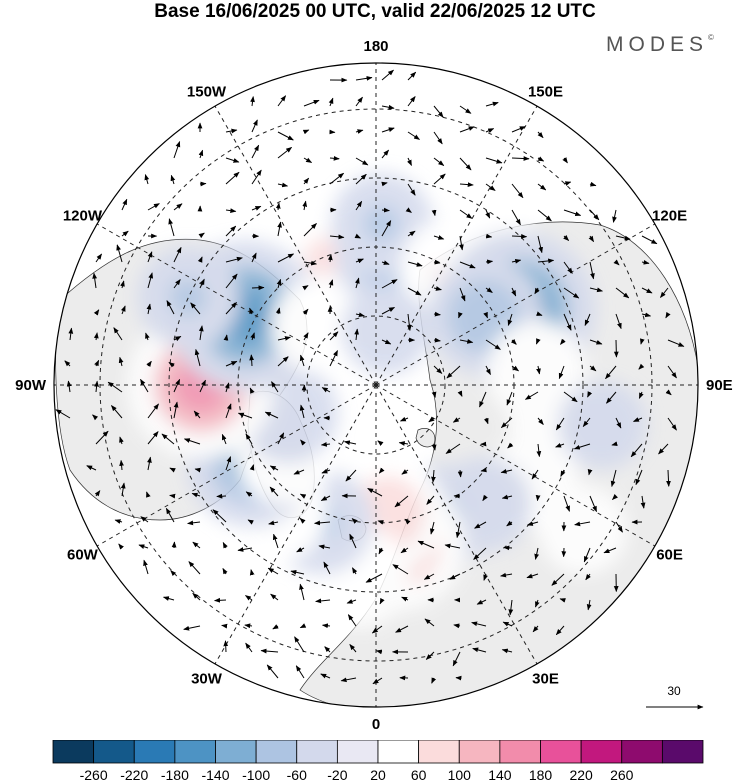 This screenshot has height=783, width=750. I want to click on colorbar-label: 220, so click(581, 775).